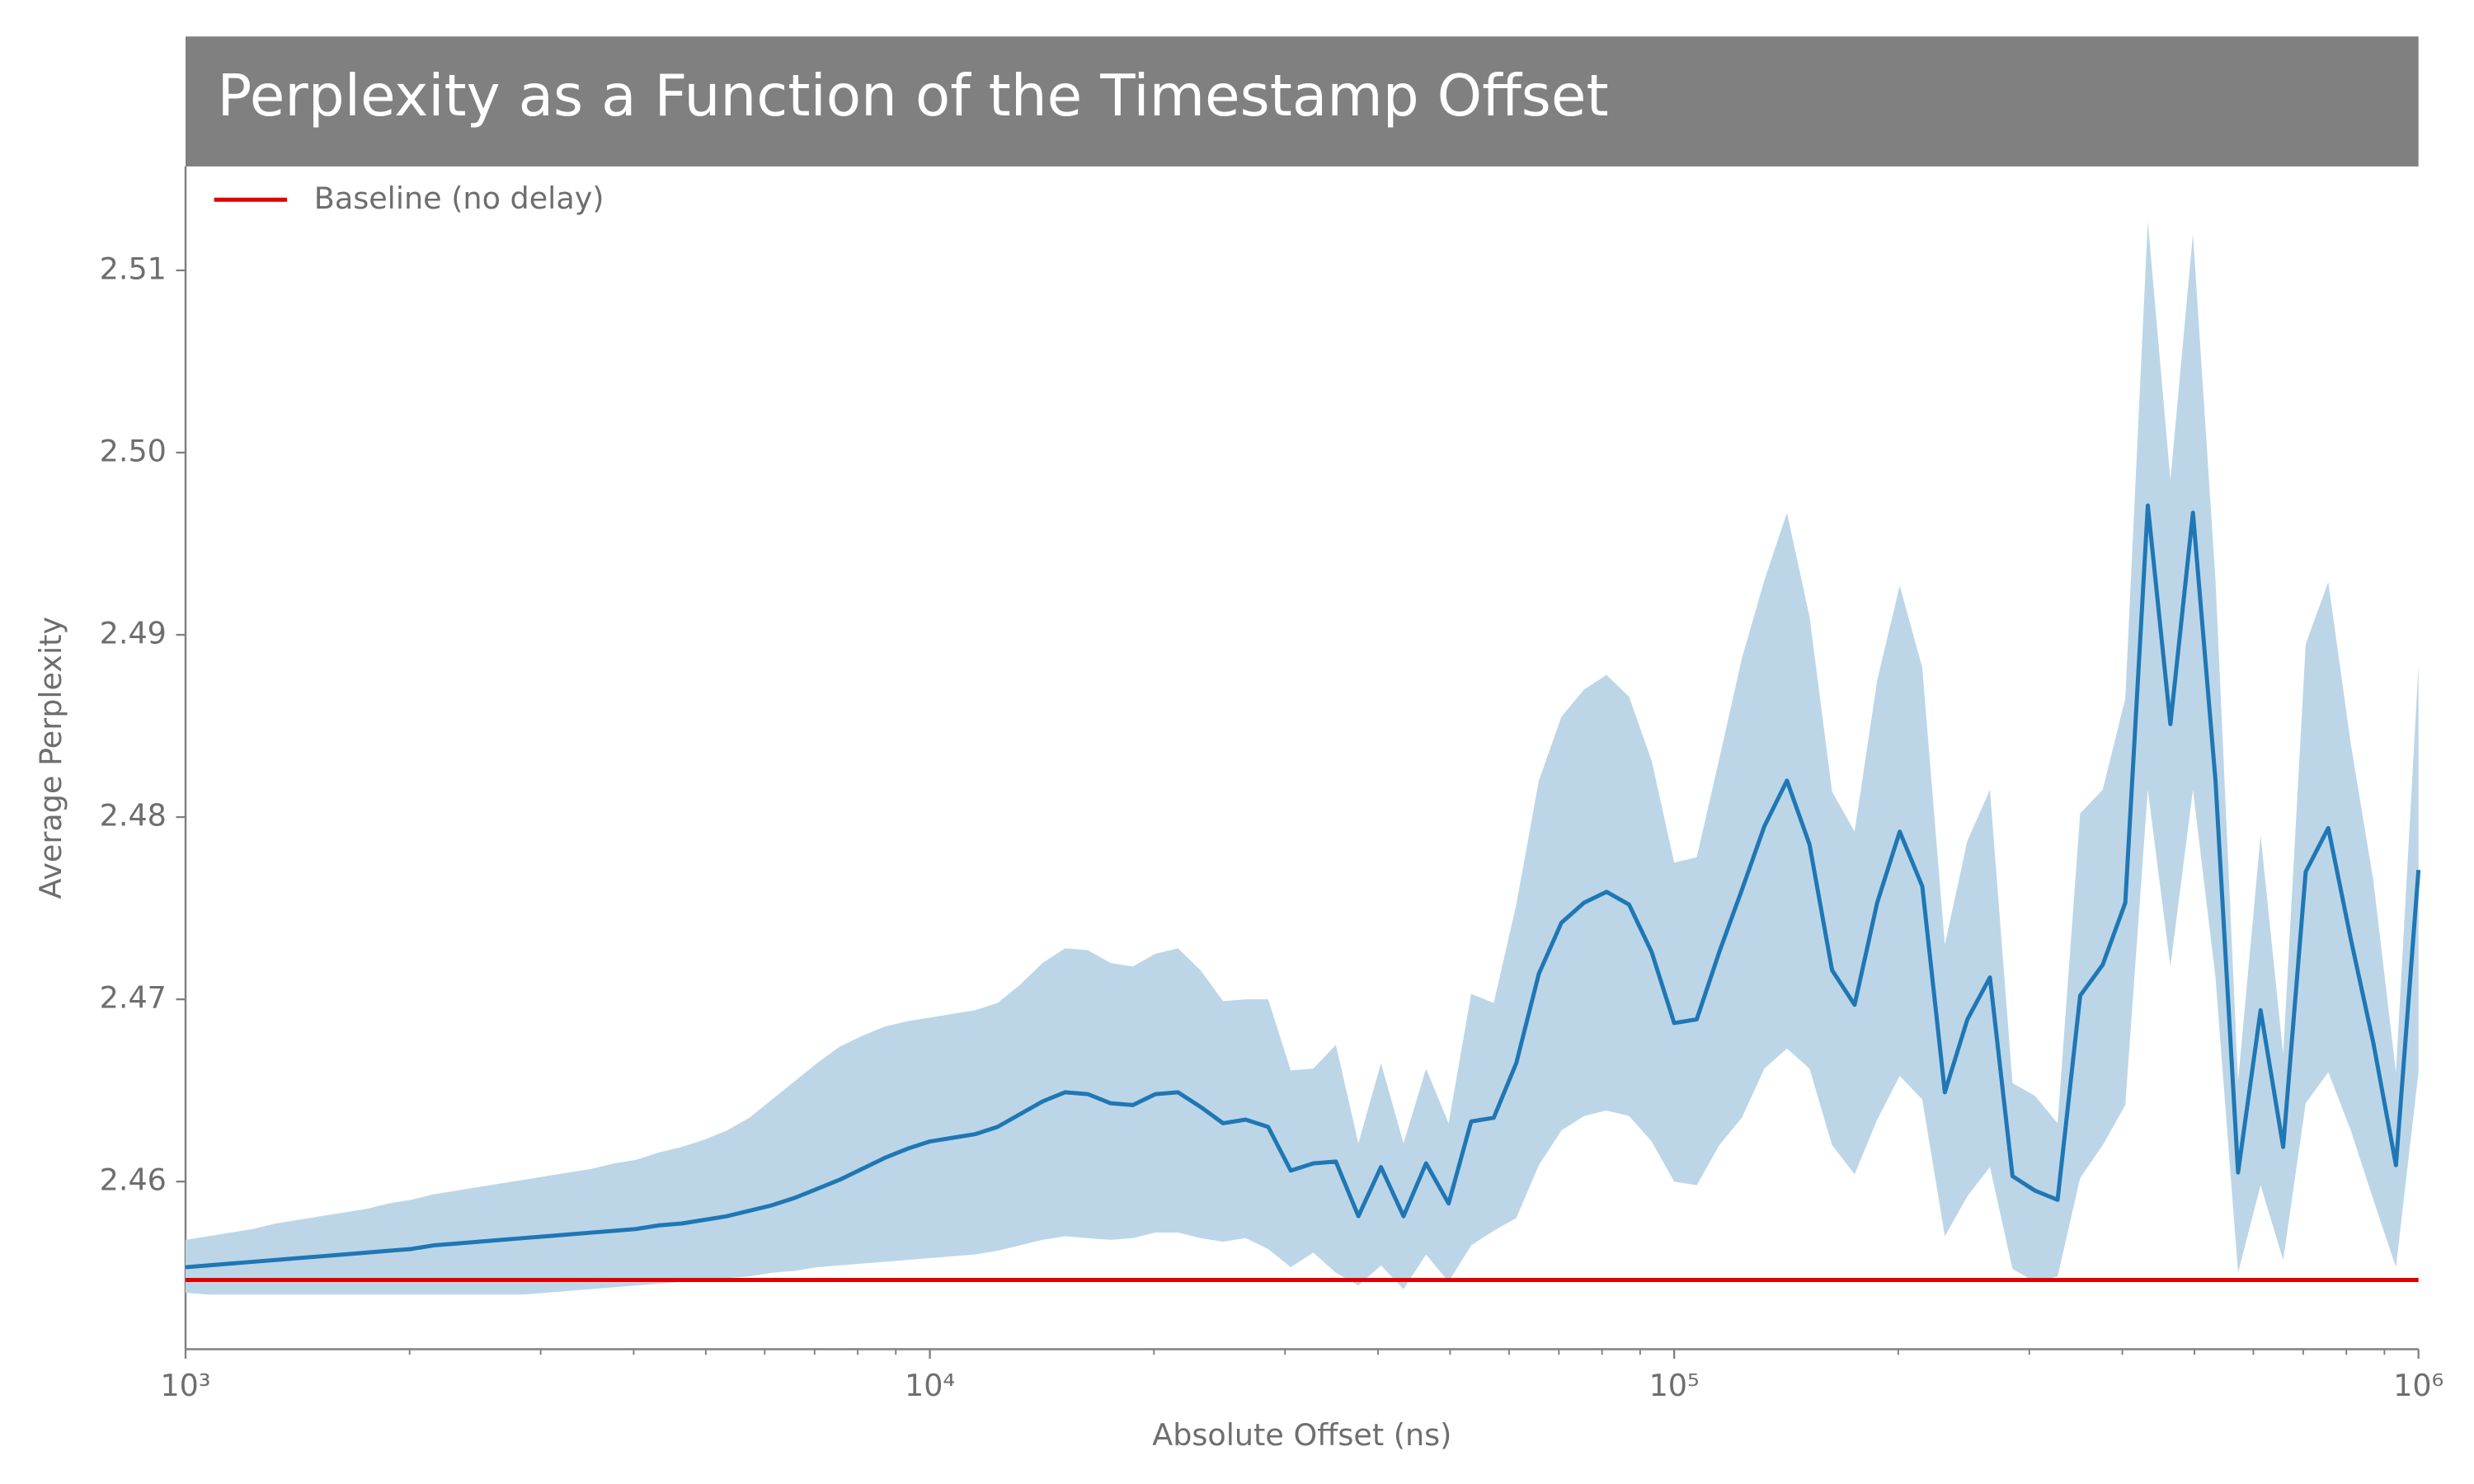 This screenshot has width=2474, height=1484. Describe the element at coordinates (2418, 1385) in the screenshot. I see `x-tick-label: 10⁶` at that location.